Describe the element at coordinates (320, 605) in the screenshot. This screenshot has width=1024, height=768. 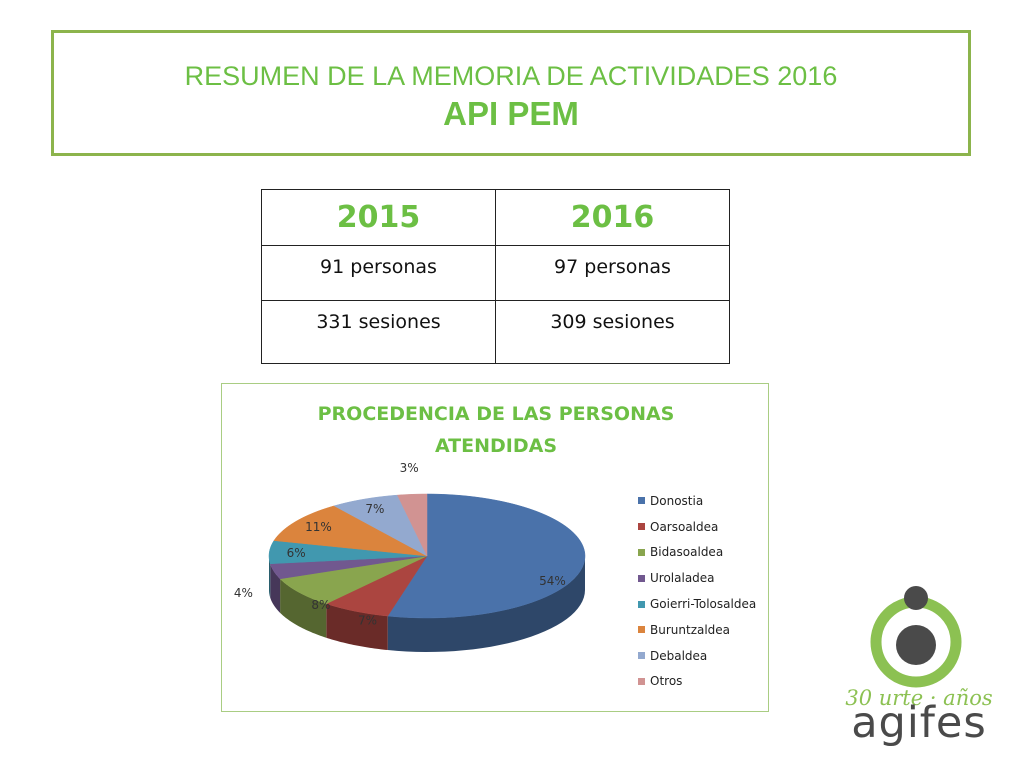
I see `data-label-bidasoaldea: 8%` at that location.